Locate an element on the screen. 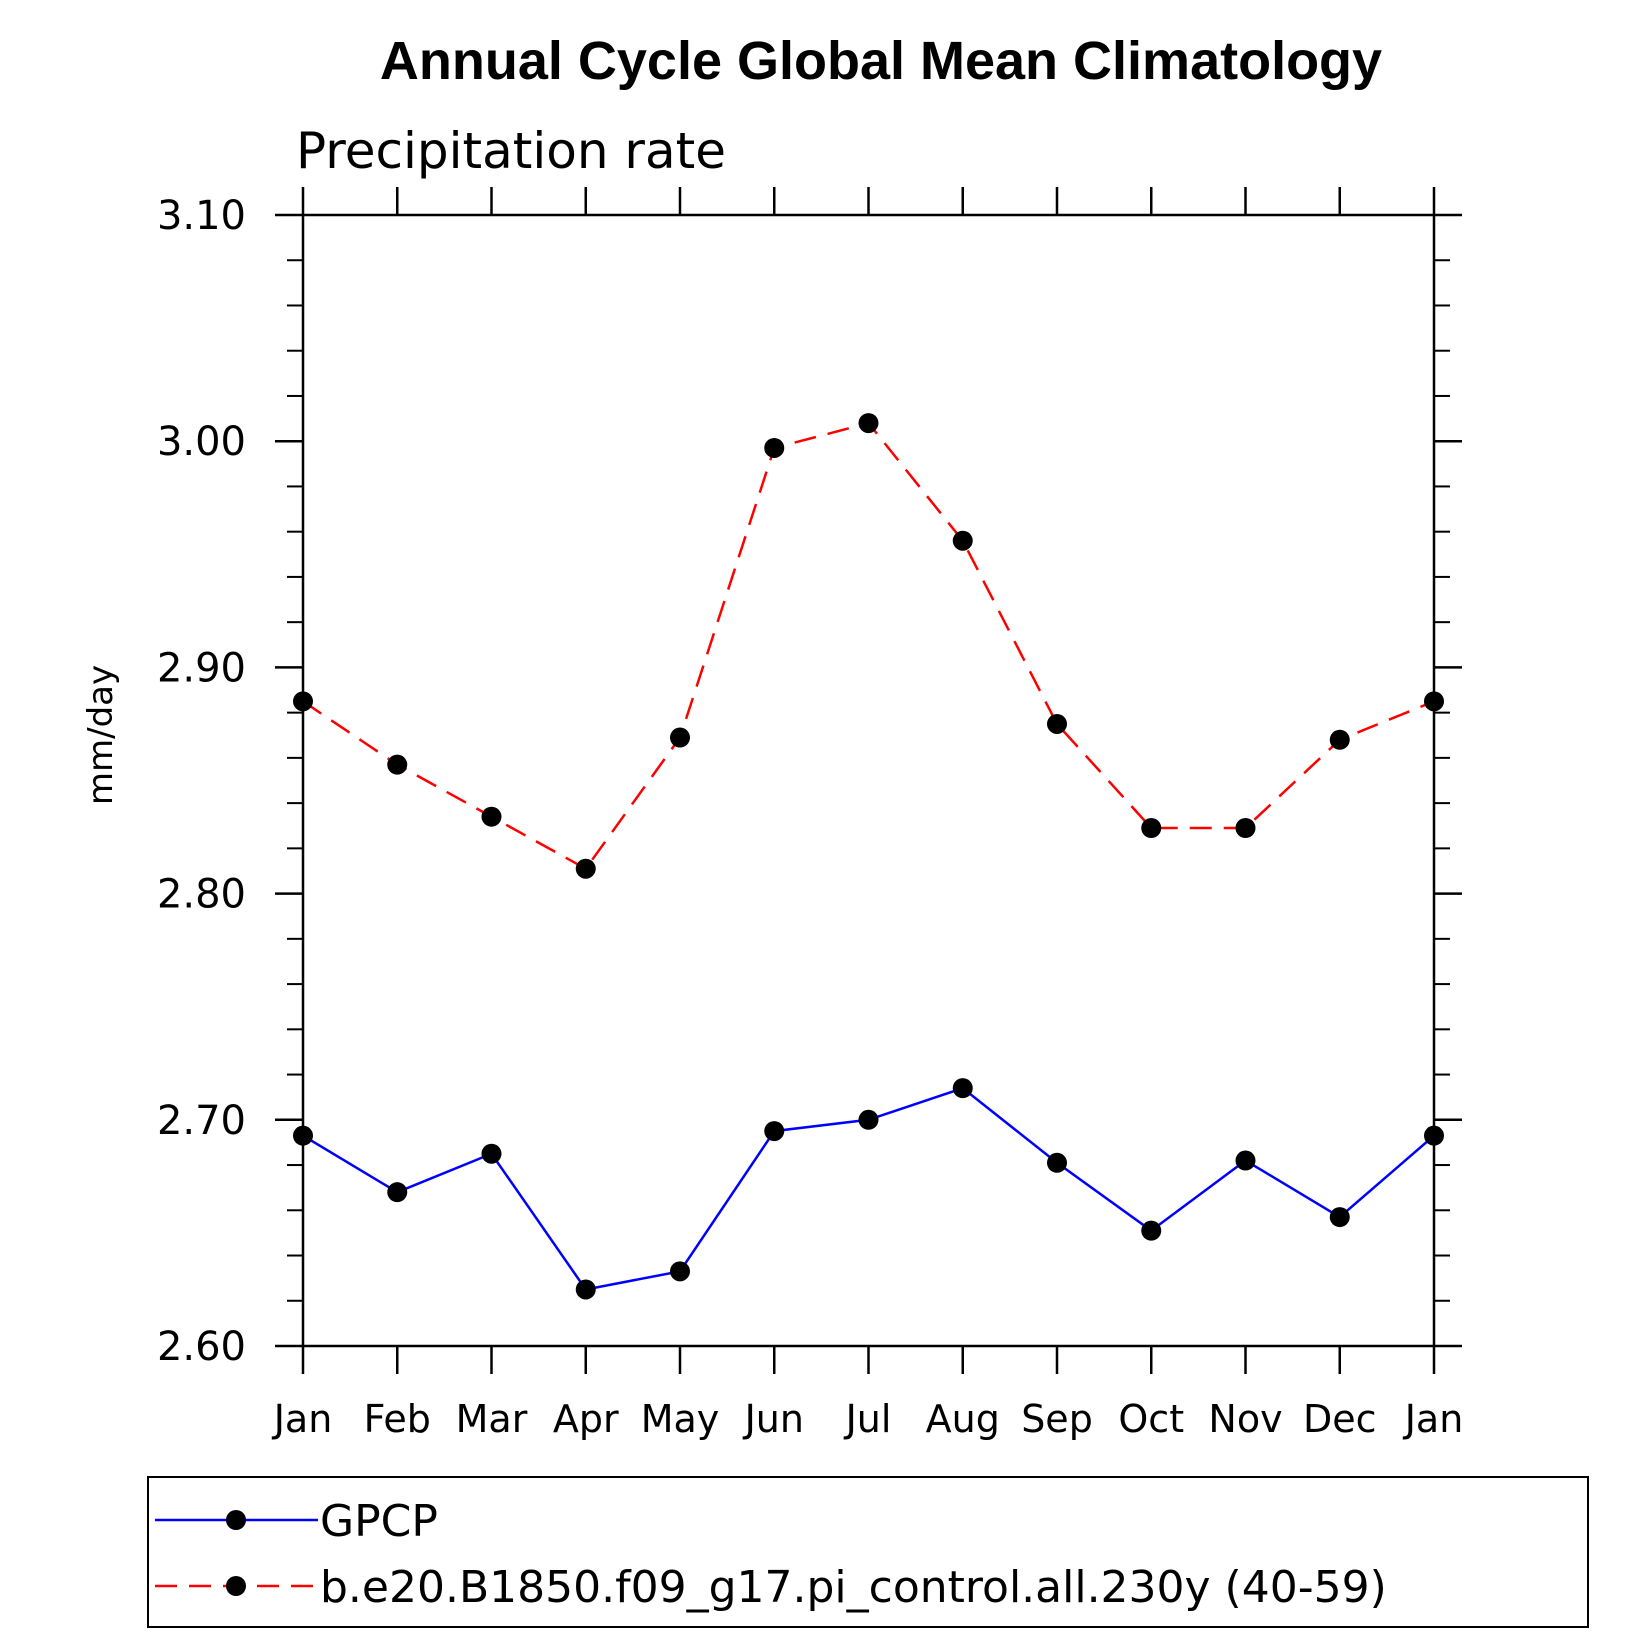 The width and height of the screenshot is (1652, 1652). legend-box is located at coordinates (868, 1552).